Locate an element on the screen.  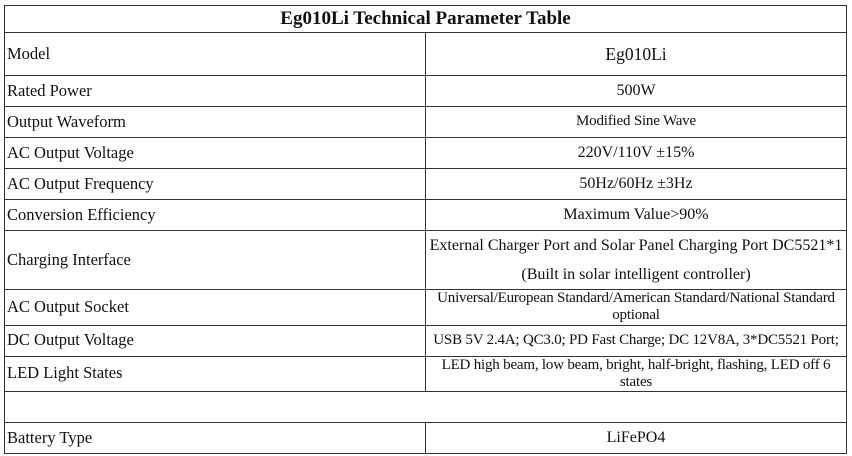
table-title: Eg010Li Technical Parameter Table is located at coordinates (425, 19).